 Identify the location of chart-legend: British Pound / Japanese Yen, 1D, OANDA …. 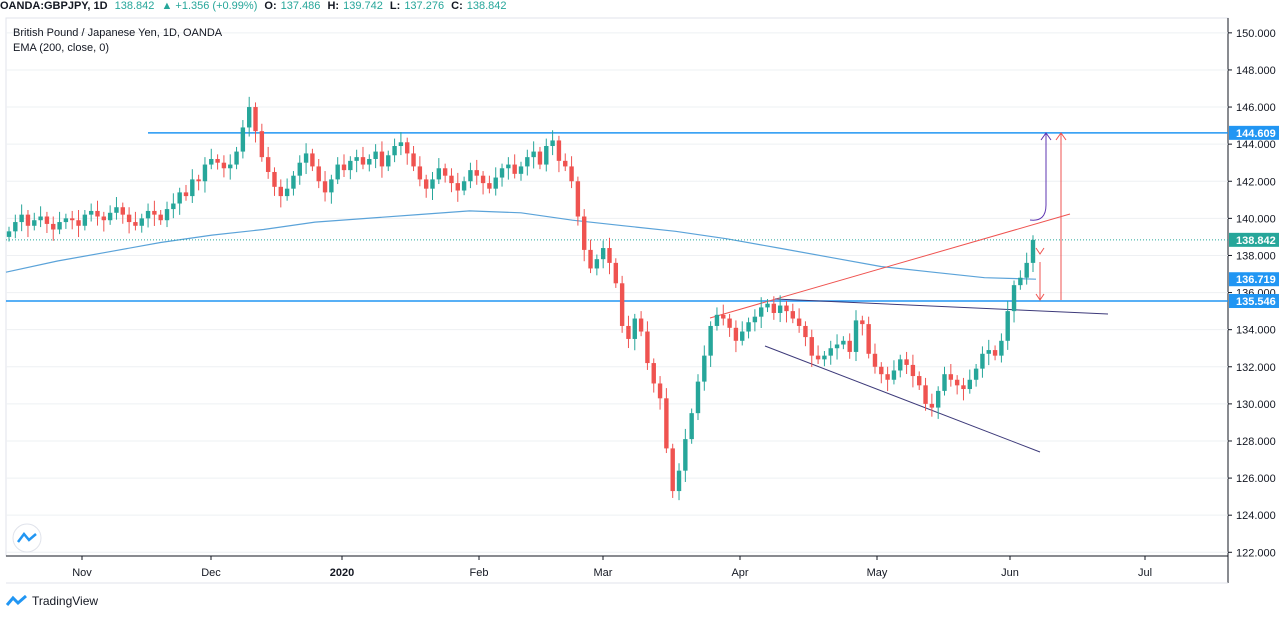
(117, 41).